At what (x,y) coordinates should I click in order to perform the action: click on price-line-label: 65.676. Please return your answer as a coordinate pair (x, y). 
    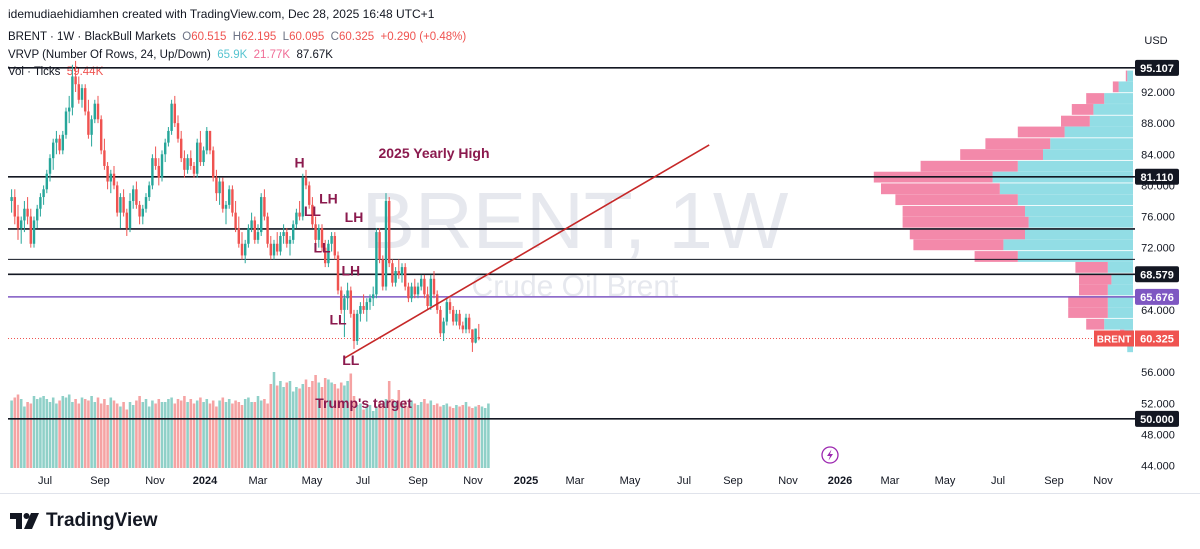
    Looking at the image, I should click on (1157, 298).